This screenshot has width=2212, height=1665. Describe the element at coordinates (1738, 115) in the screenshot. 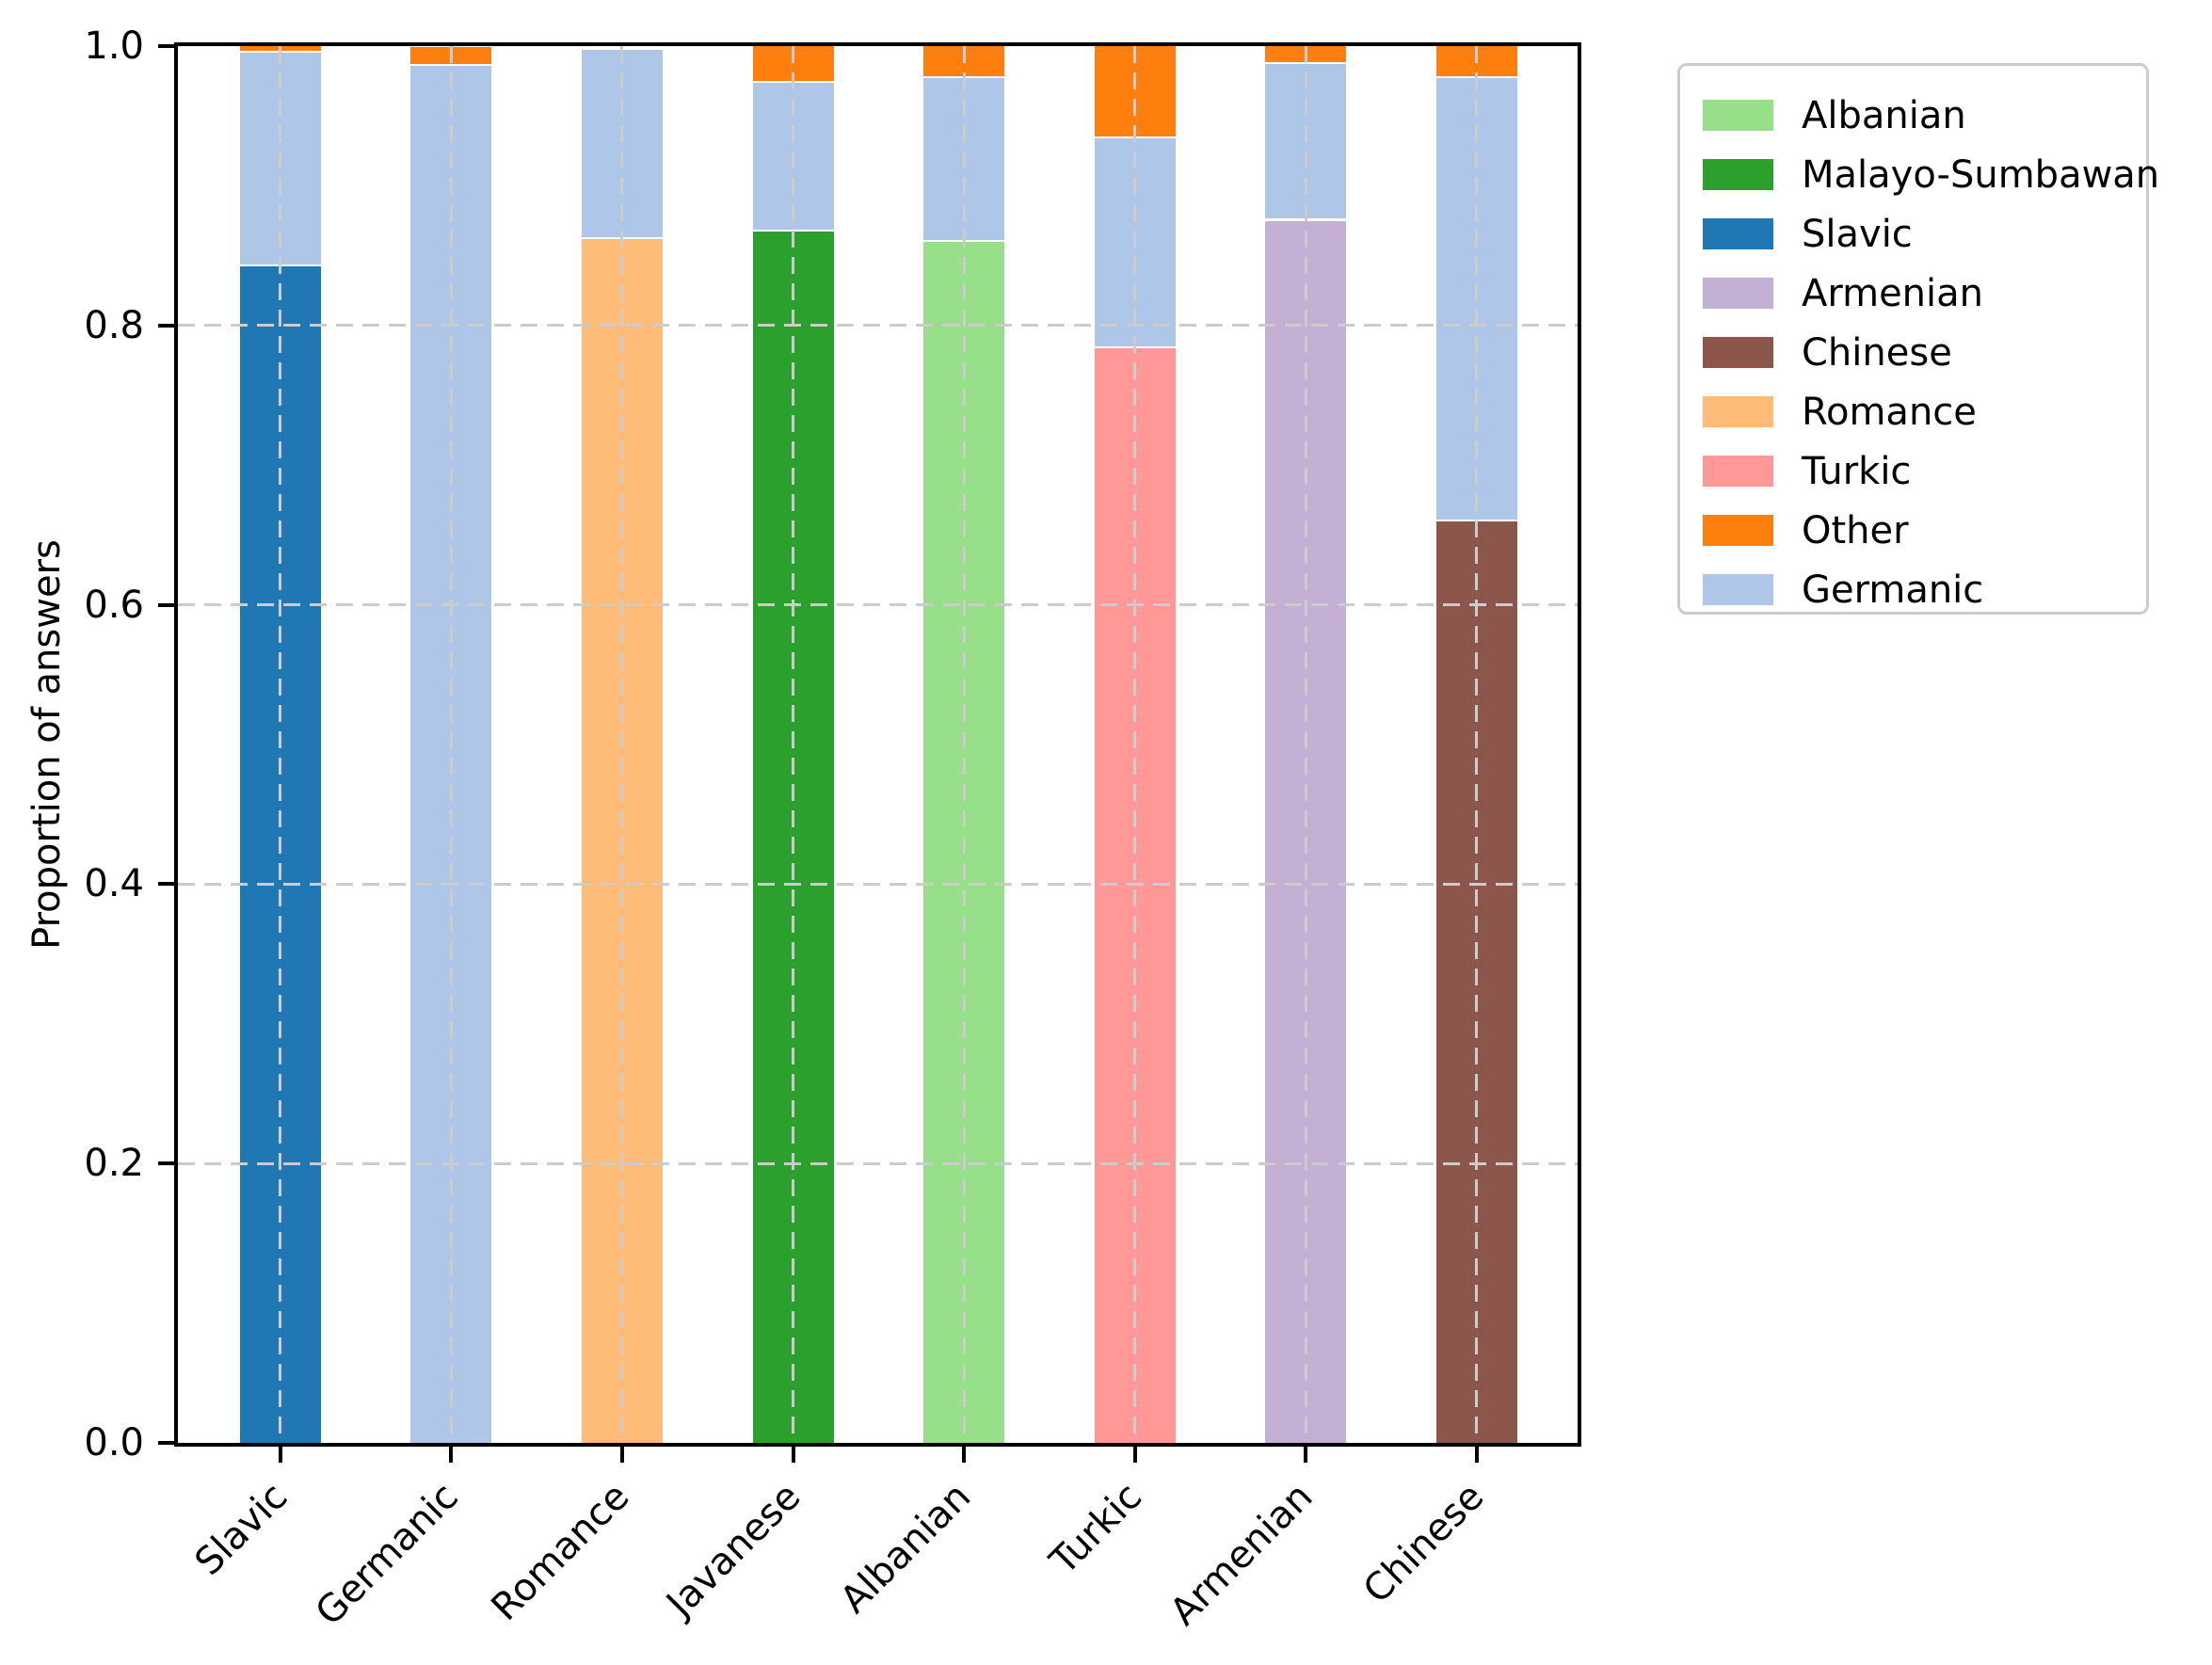

I see `legend-swatch-albanian` at that location.